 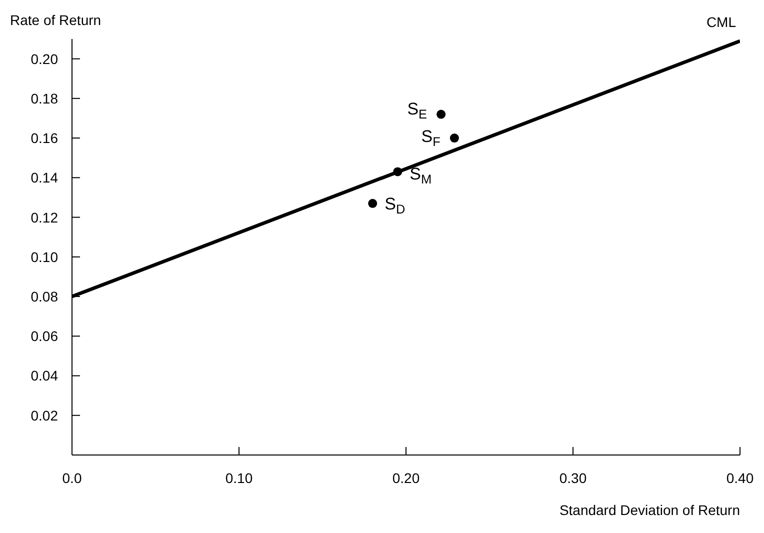 What do you see at coordinates (44, 376) in the screenshot?
I see `y-tick-label: 0.04` at bounding box center [44, 376].